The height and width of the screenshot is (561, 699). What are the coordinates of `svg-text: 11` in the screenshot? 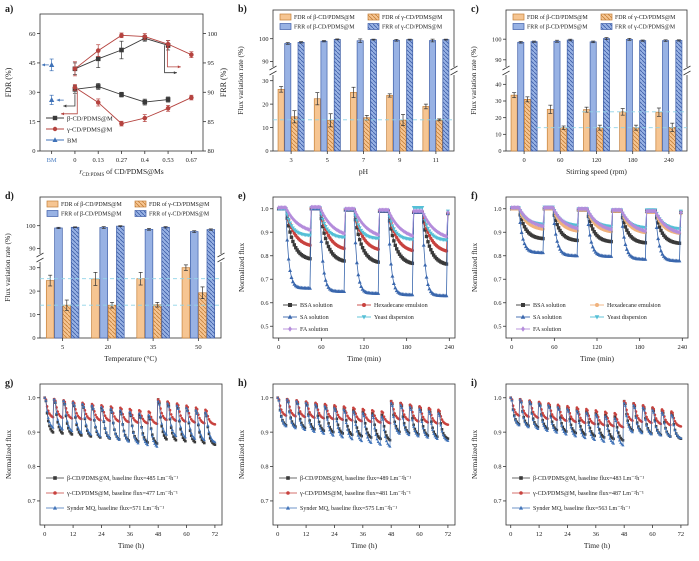 It's located at (436, 160).